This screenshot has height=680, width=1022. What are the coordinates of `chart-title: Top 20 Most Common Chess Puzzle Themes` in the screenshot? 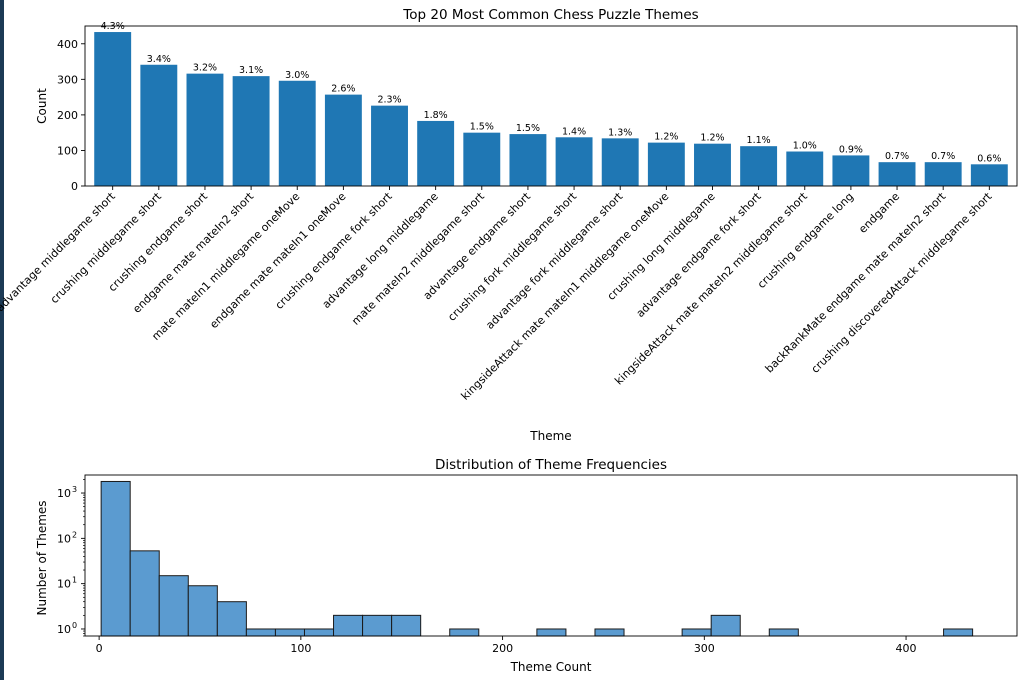 It's located at (550, 15).